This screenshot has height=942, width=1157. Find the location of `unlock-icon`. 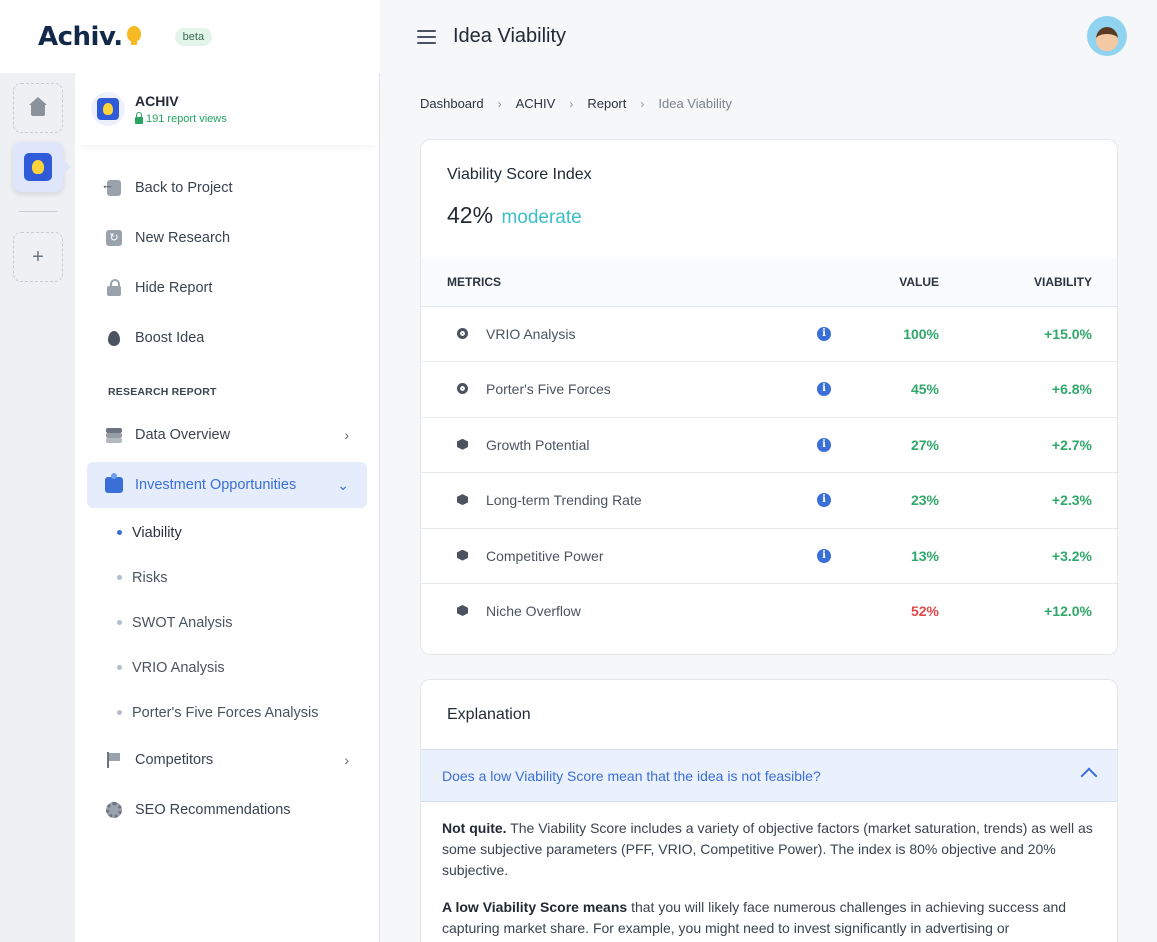

unlock-icon is located at coordinates (139, 117).